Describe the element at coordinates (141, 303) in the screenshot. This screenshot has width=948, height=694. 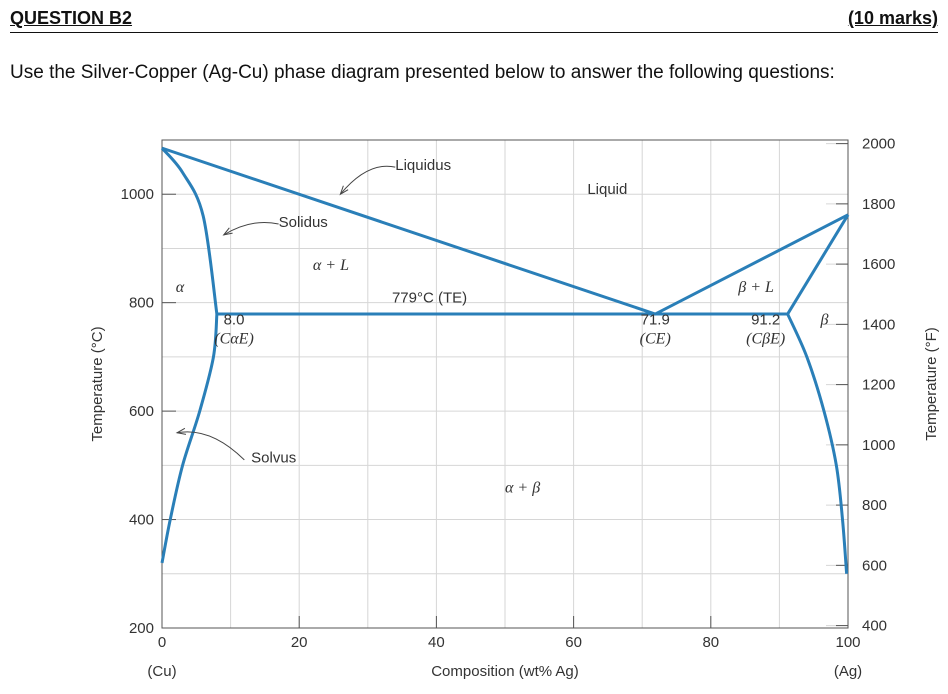
I see `y-tick-label: 800` at that location.